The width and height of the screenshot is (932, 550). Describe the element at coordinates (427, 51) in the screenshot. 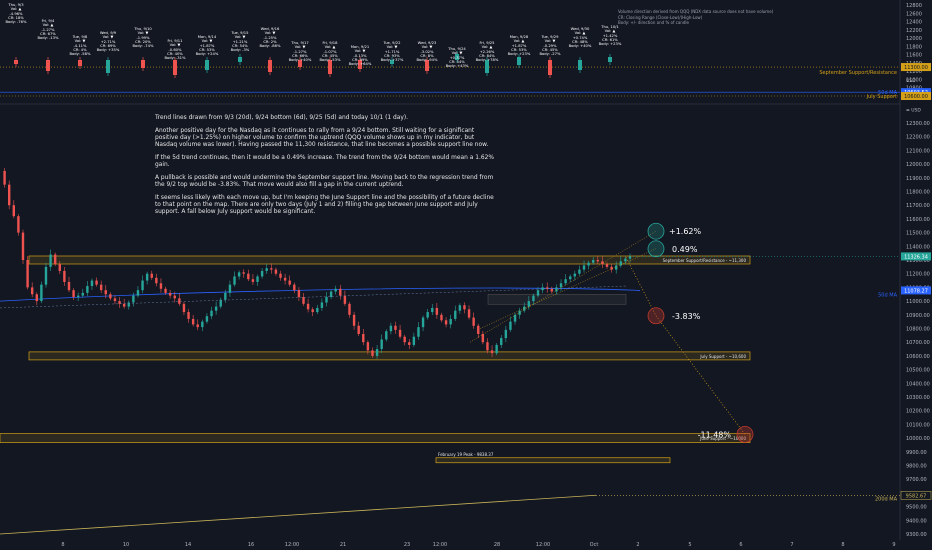

I see `daily-stat-box: Wed, 9/23 Vol: ▼ -3.02% CR: 8% Body: -94%` at that location.